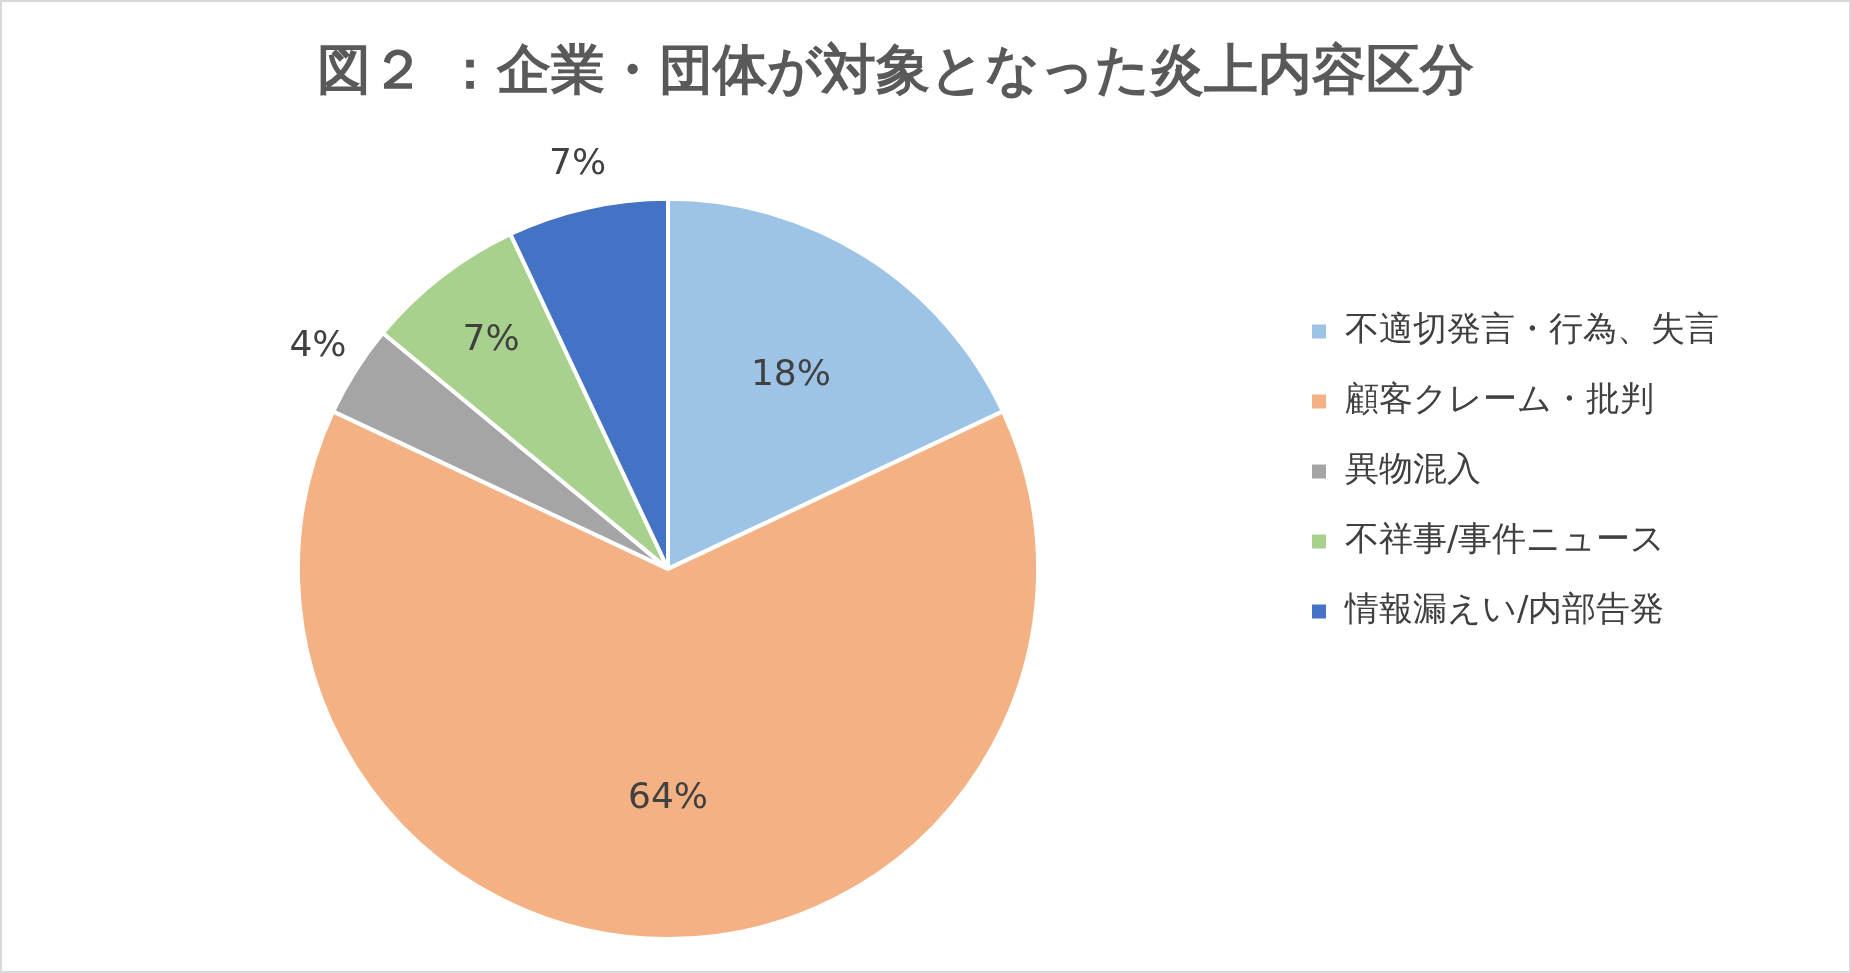 The image size is (1851, 973). I want to click on legend-label: 不祥事/事件ニュース, so click(1505, 538).